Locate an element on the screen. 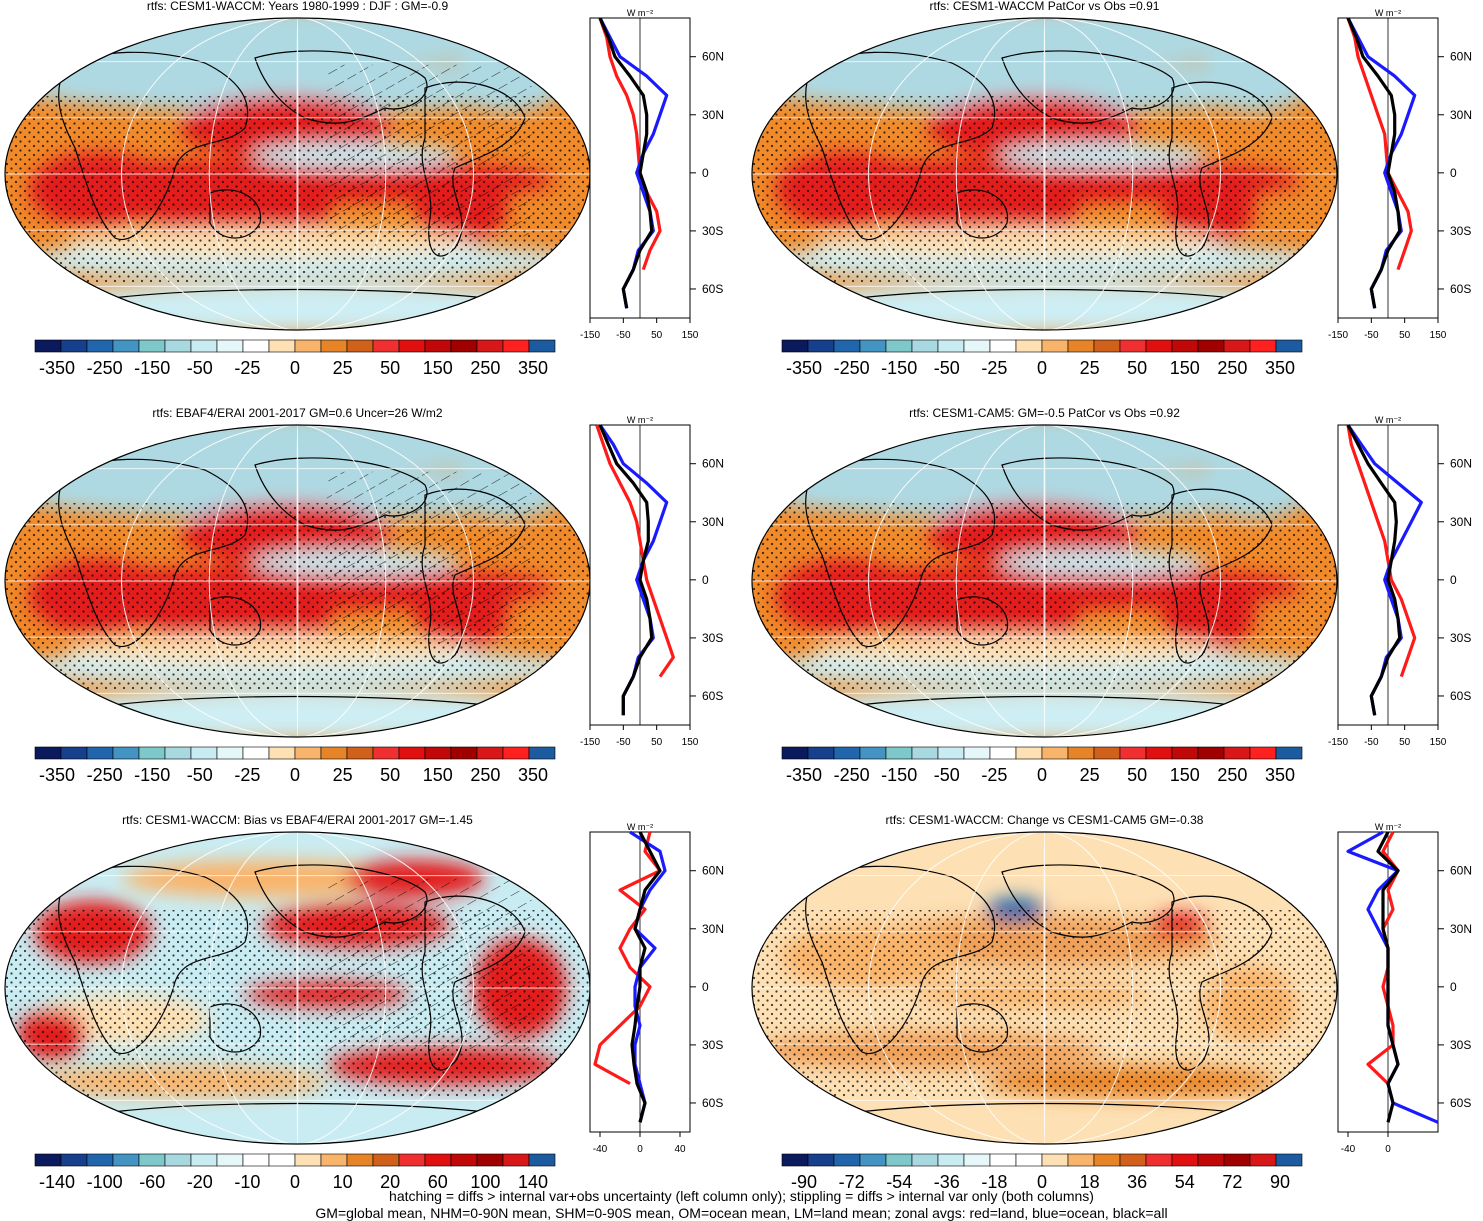  colorbar-label: 20 is located at coordinates (390, 1182).